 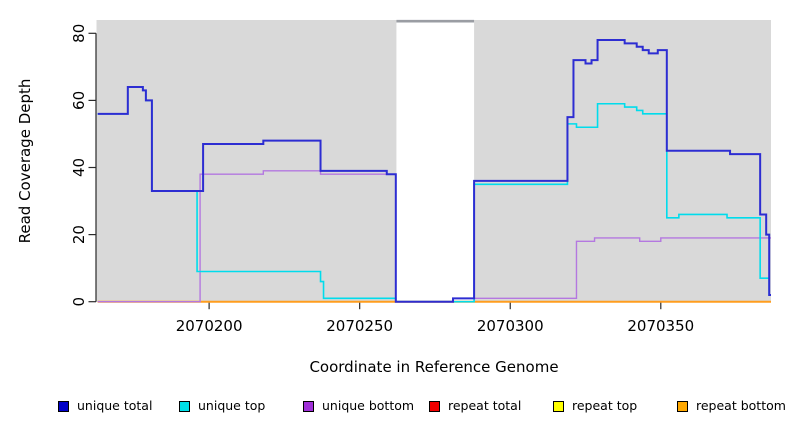 What do you see at coordinates (184, 406) in the screenshot?
I see `legend-swatch-unique-top` at bounding box center [184, 406].